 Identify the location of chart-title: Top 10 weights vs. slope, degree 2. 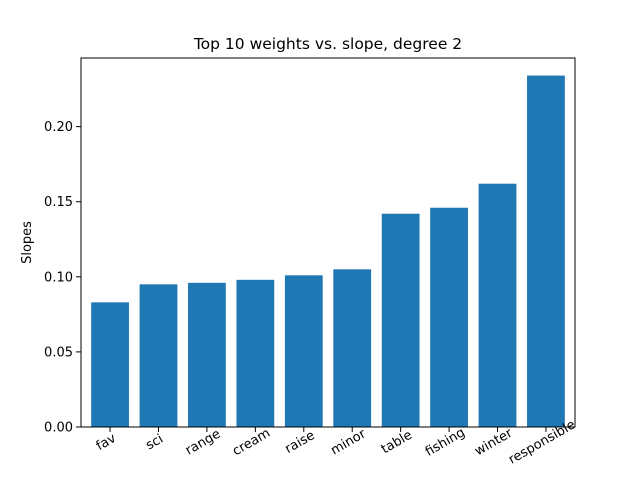
(327, 44).